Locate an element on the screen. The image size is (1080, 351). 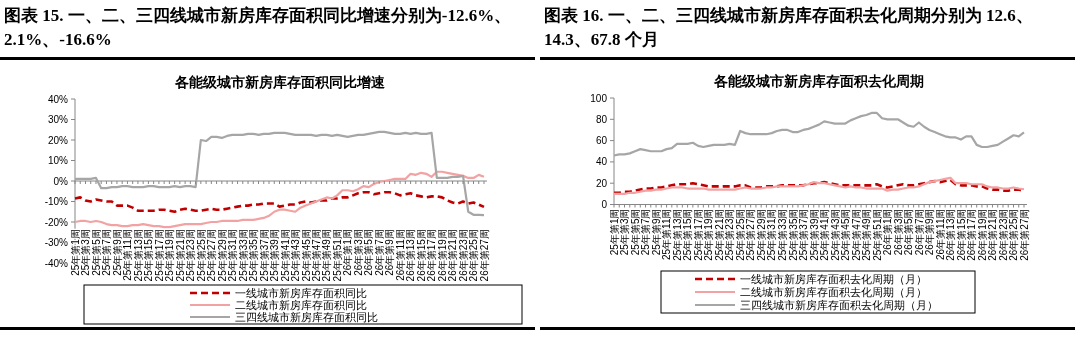
y-tick-label: -10% is located at coordinates (56, 201).